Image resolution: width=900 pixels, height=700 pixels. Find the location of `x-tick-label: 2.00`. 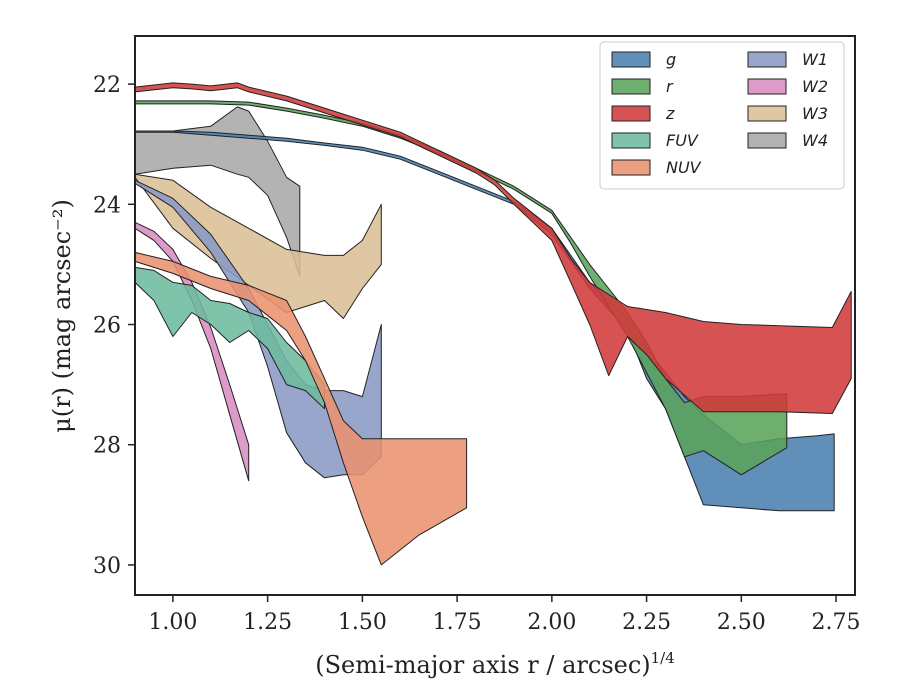

x-tick-label: 2.00 is located at coordinates (551, 622).